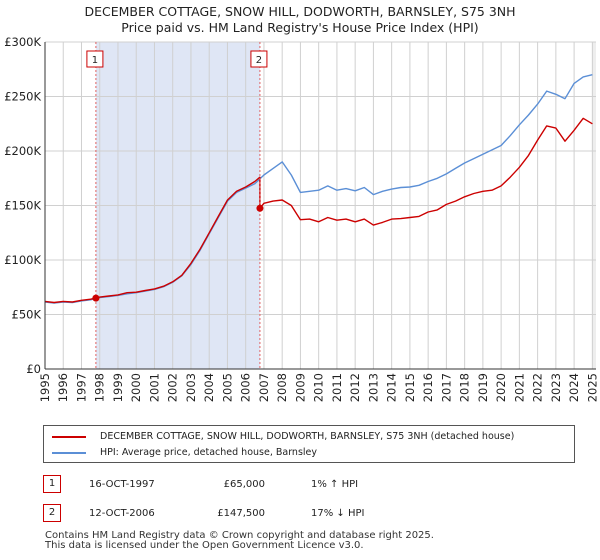  What do you see at coordinates (22, 206) in the screenshot?
I see `y-tick-label: £150K` at bounding box center [22, 206].